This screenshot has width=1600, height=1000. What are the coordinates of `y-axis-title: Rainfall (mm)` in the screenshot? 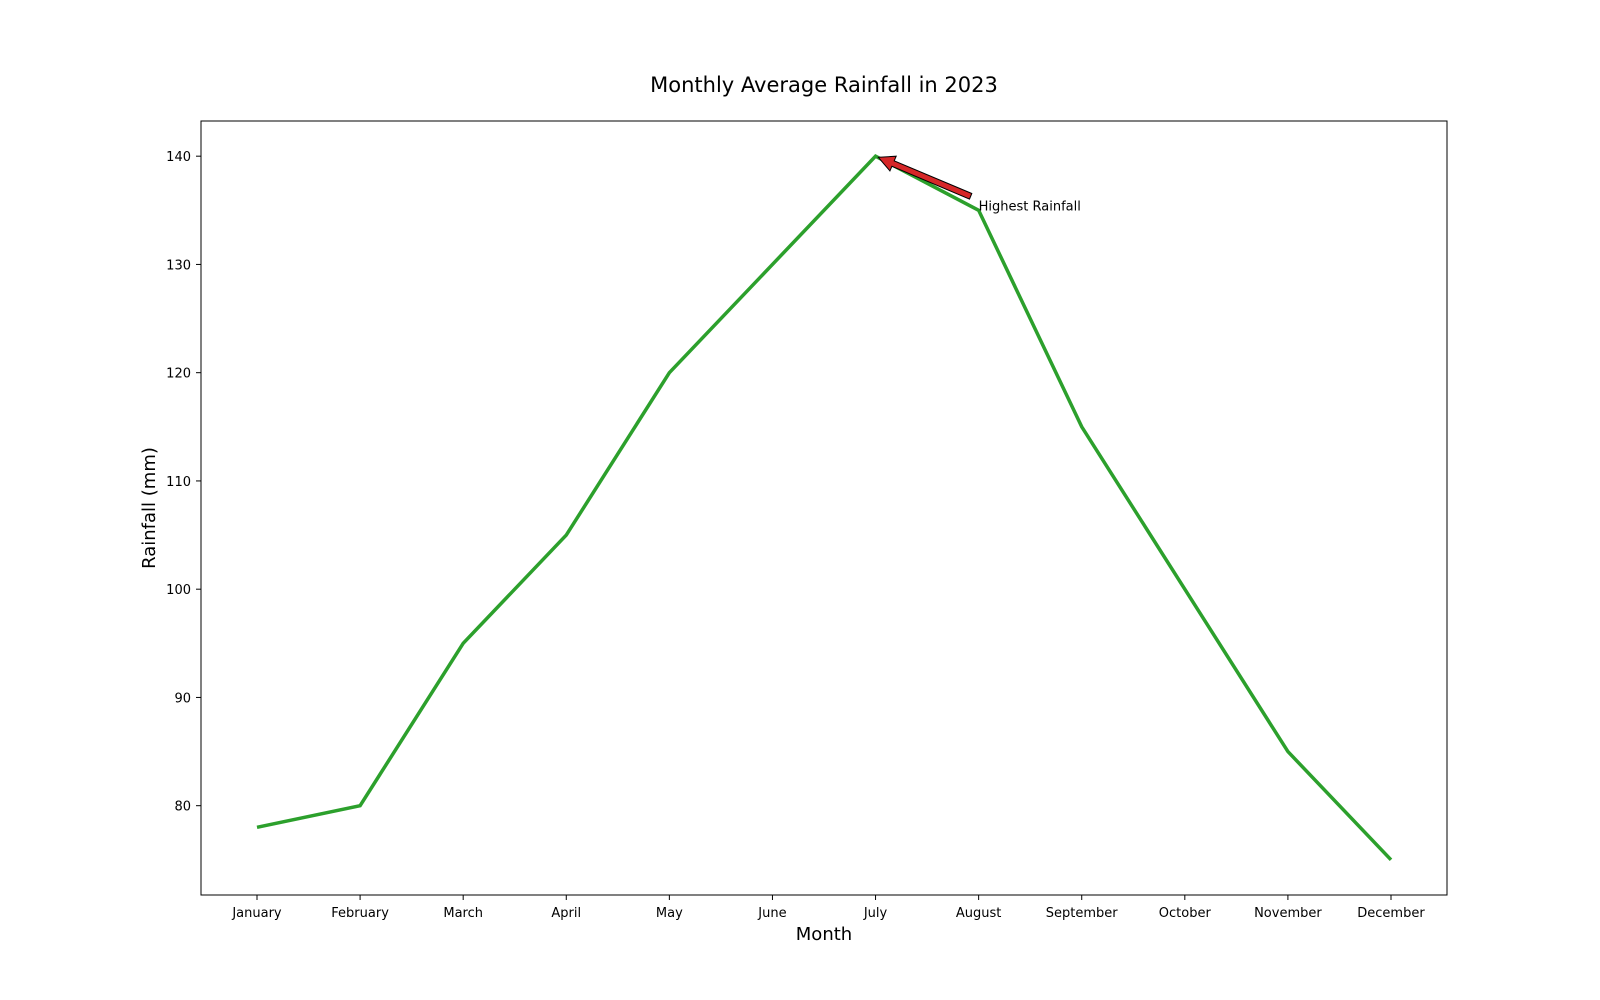 It's located at (149, 508).